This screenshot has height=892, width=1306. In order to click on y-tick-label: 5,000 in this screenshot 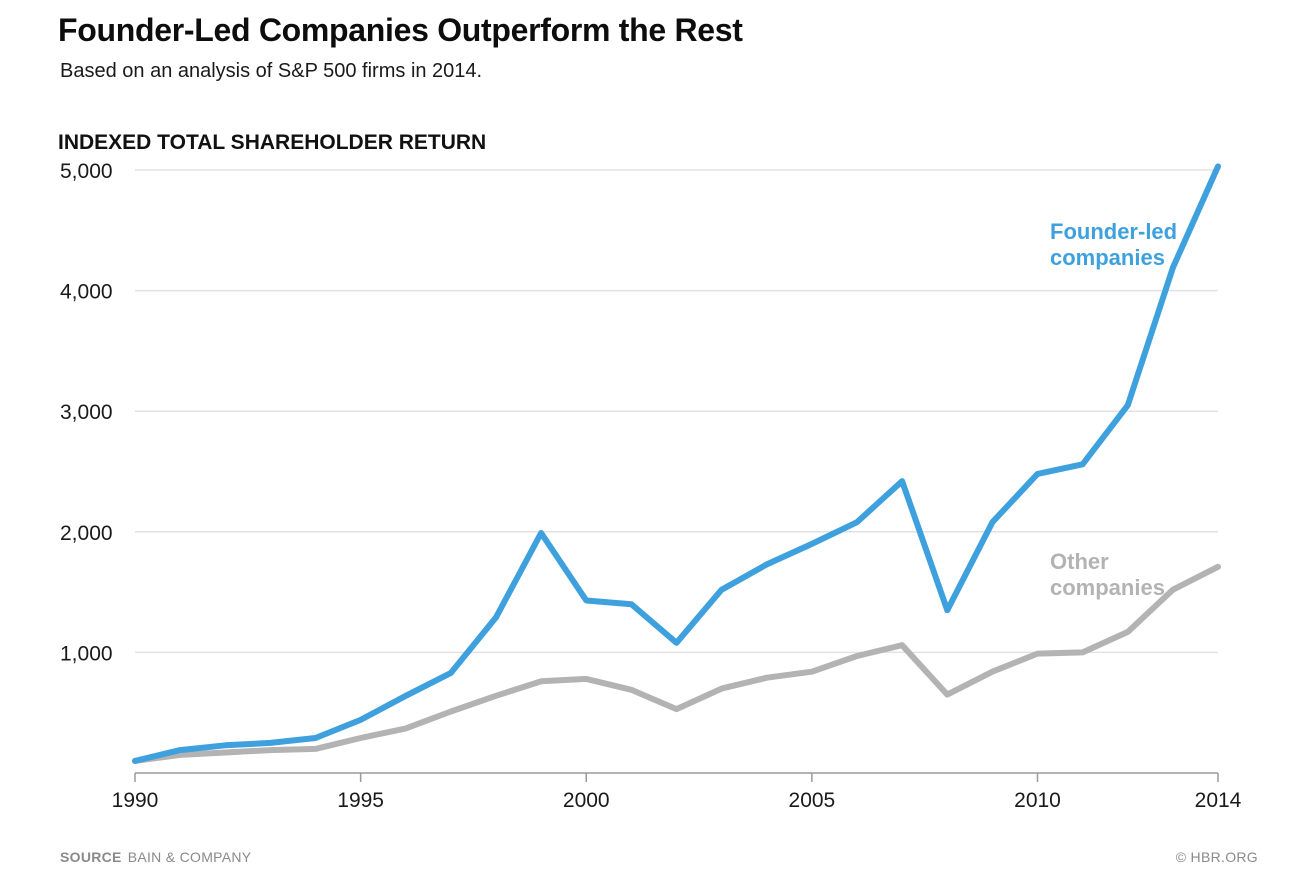, I will do `click(86, 171)`.